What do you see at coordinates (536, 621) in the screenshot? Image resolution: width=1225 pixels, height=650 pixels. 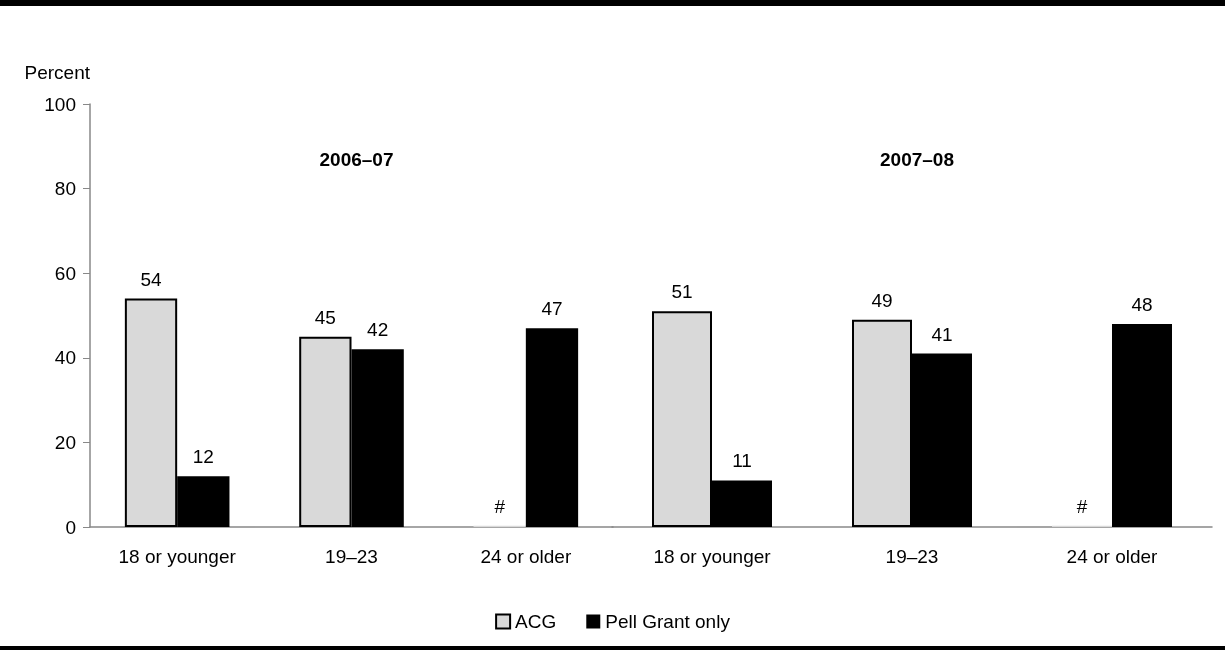 I see `legend-label: ACG` at bounding box center [536, 621].